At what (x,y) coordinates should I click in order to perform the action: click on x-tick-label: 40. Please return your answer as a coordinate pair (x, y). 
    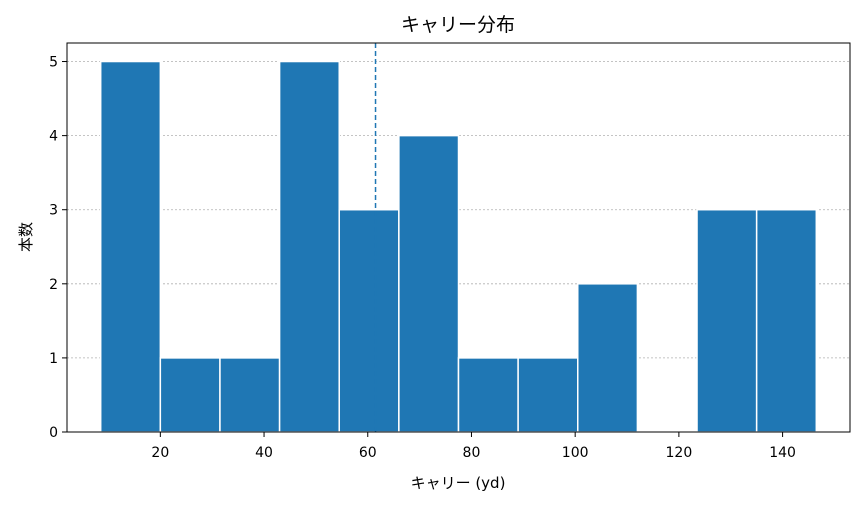
    Looking at the image, I should click on (264, 453).